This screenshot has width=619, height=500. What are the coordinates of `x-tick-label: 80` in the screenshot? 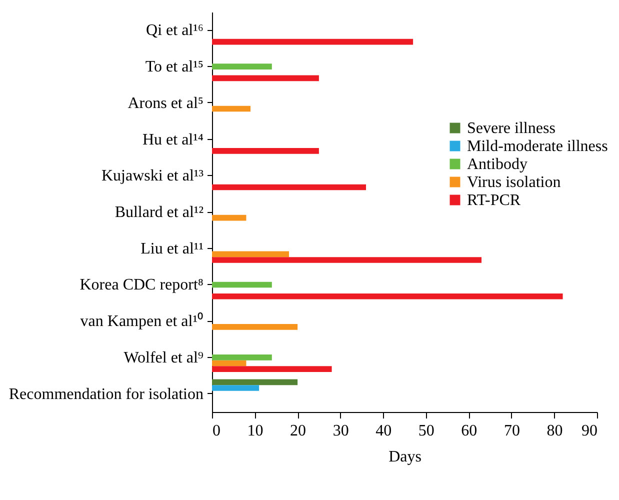 It's located at (554, 431).